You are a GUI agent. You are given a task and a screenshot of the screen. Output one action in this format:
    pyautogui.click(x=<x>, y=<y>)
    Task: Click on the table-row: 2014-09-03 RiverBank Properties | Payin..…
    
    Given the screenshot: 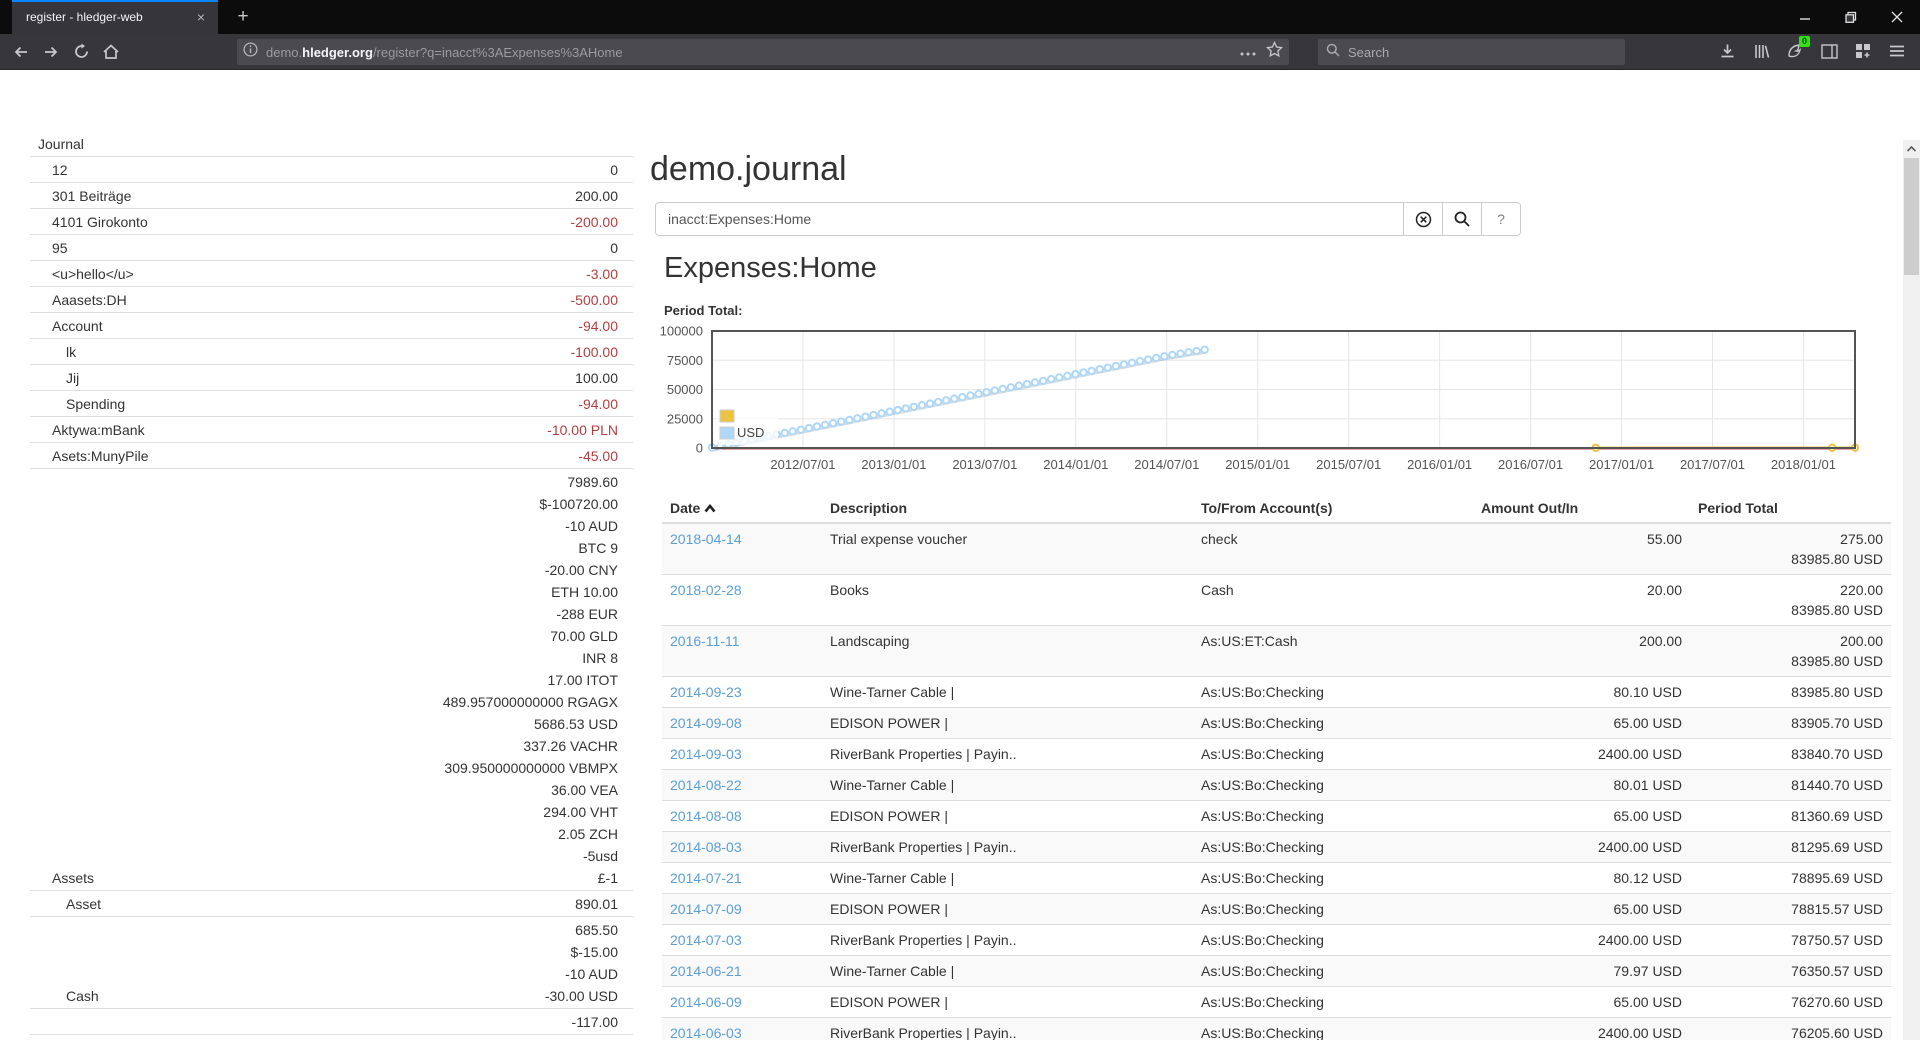 What is the action you would take?
    pyautogui.click(x=1276, y=754)
    